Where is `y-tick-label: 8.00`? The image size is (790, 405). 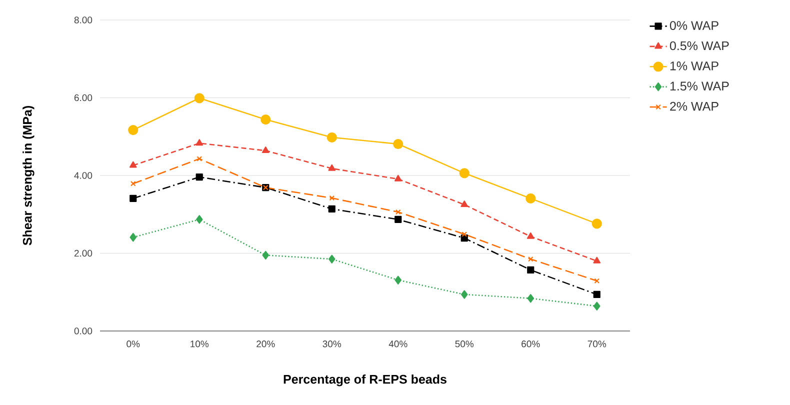 y-tick-label: 8.00 is located at coordinates (83, 20).